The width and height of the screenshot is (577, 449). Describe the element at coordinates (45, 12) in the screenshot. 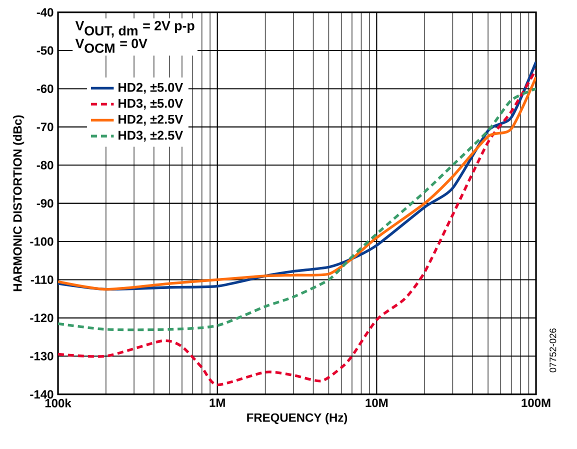

I see `y-tick-label: -40` at that location.